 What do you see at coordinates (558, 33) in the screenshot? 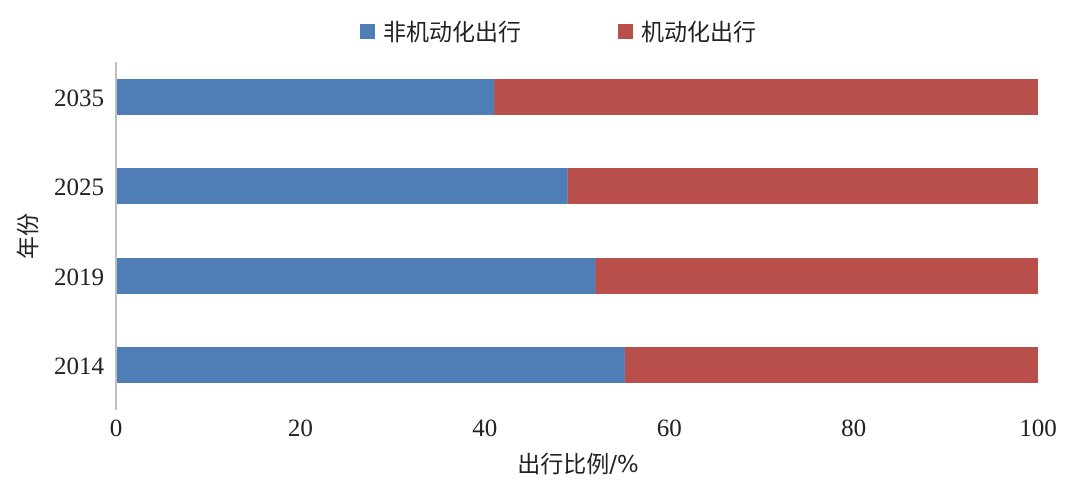
I see `legend: 非机动化出行 机动化出行` at bounding box center [558, 33].